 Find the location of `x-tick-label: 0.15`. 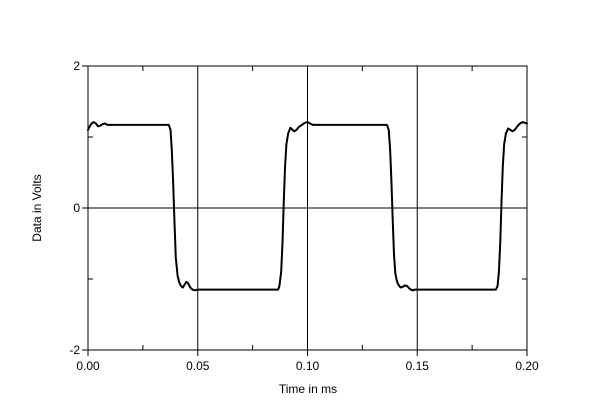

x-tick-label: 0.15 is located at coordinates (418, 366).